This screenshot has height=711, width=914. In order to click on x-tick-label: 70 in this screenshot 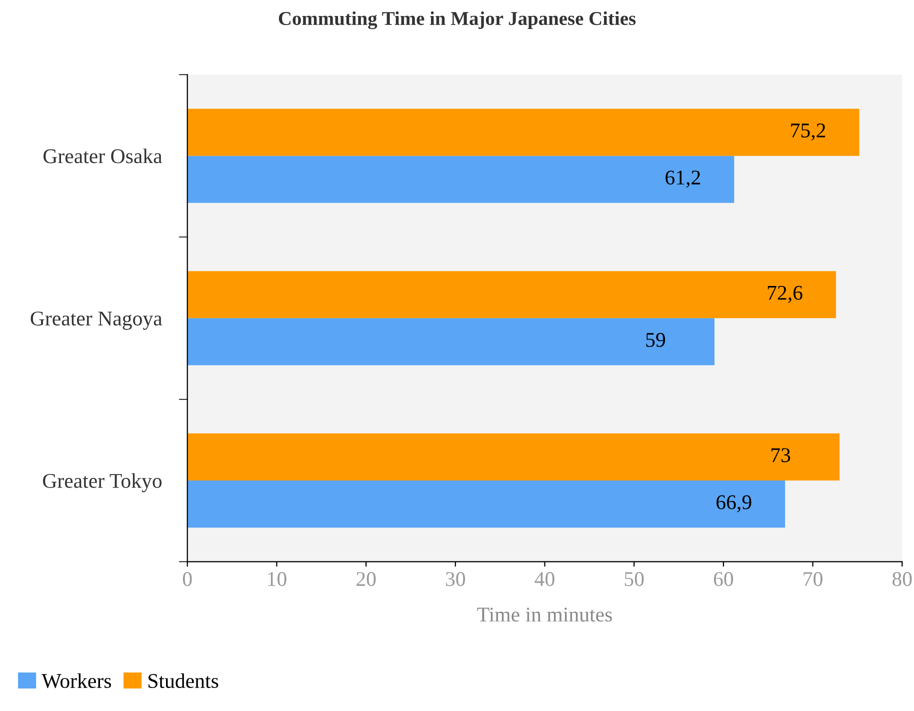, I will do `click(813, 579)`.